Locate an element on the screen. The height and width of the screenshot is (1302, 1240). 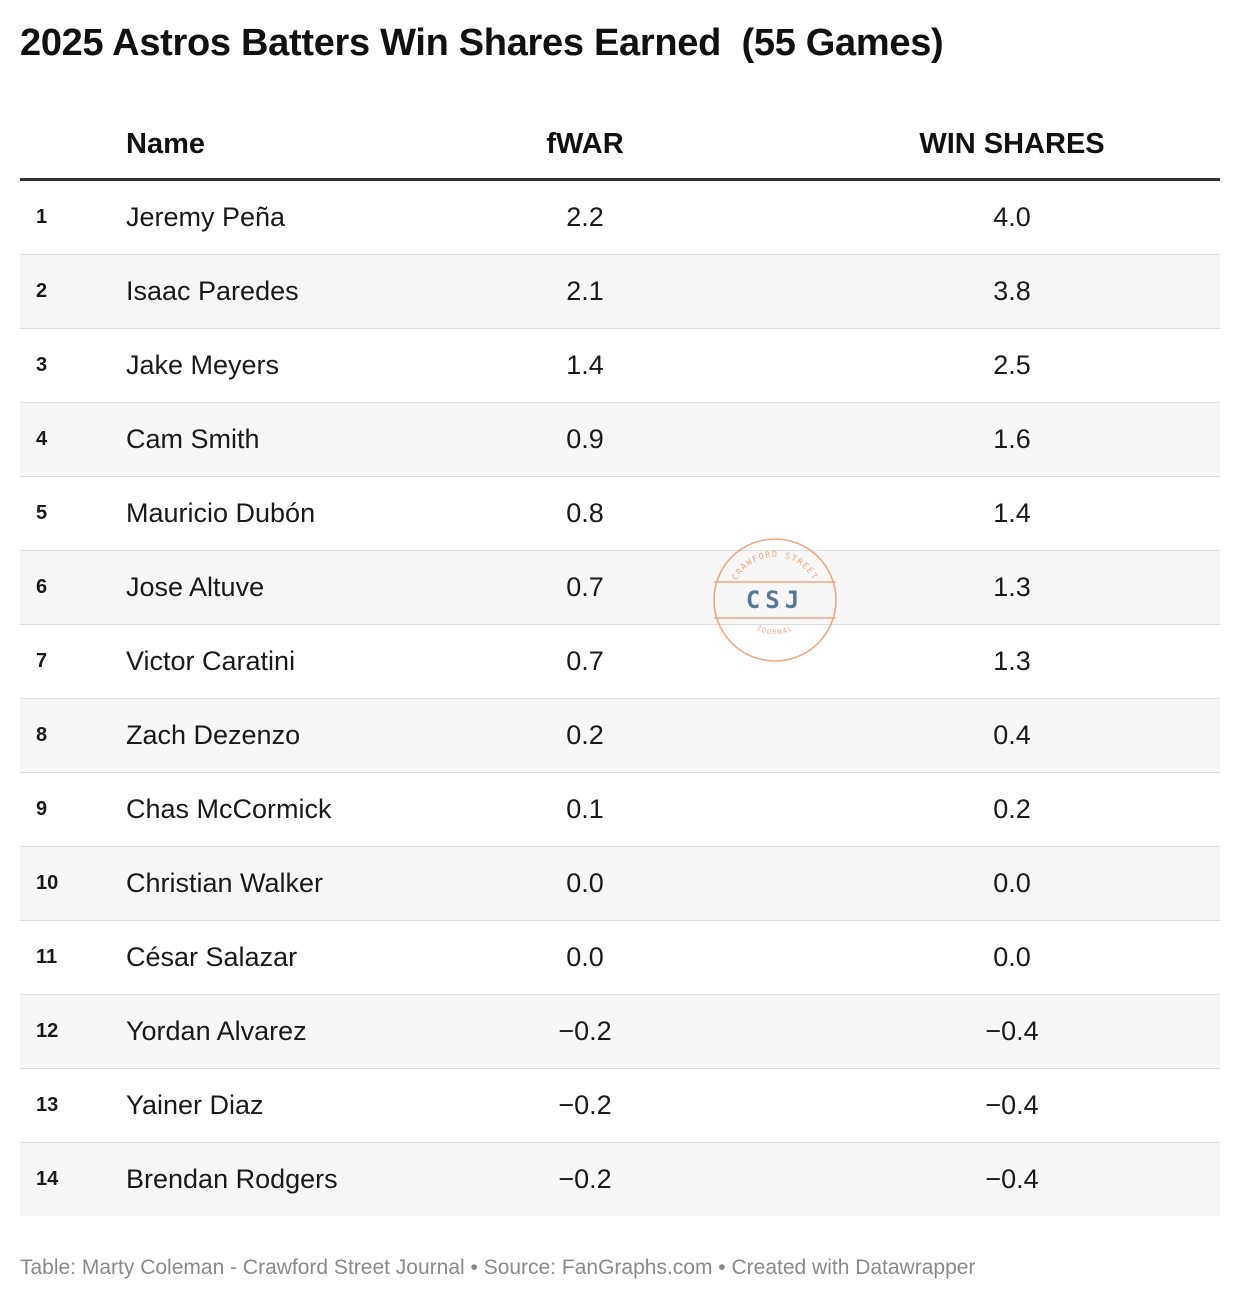
fwar-cell: 0.1 is located at coordinates (585, 809).